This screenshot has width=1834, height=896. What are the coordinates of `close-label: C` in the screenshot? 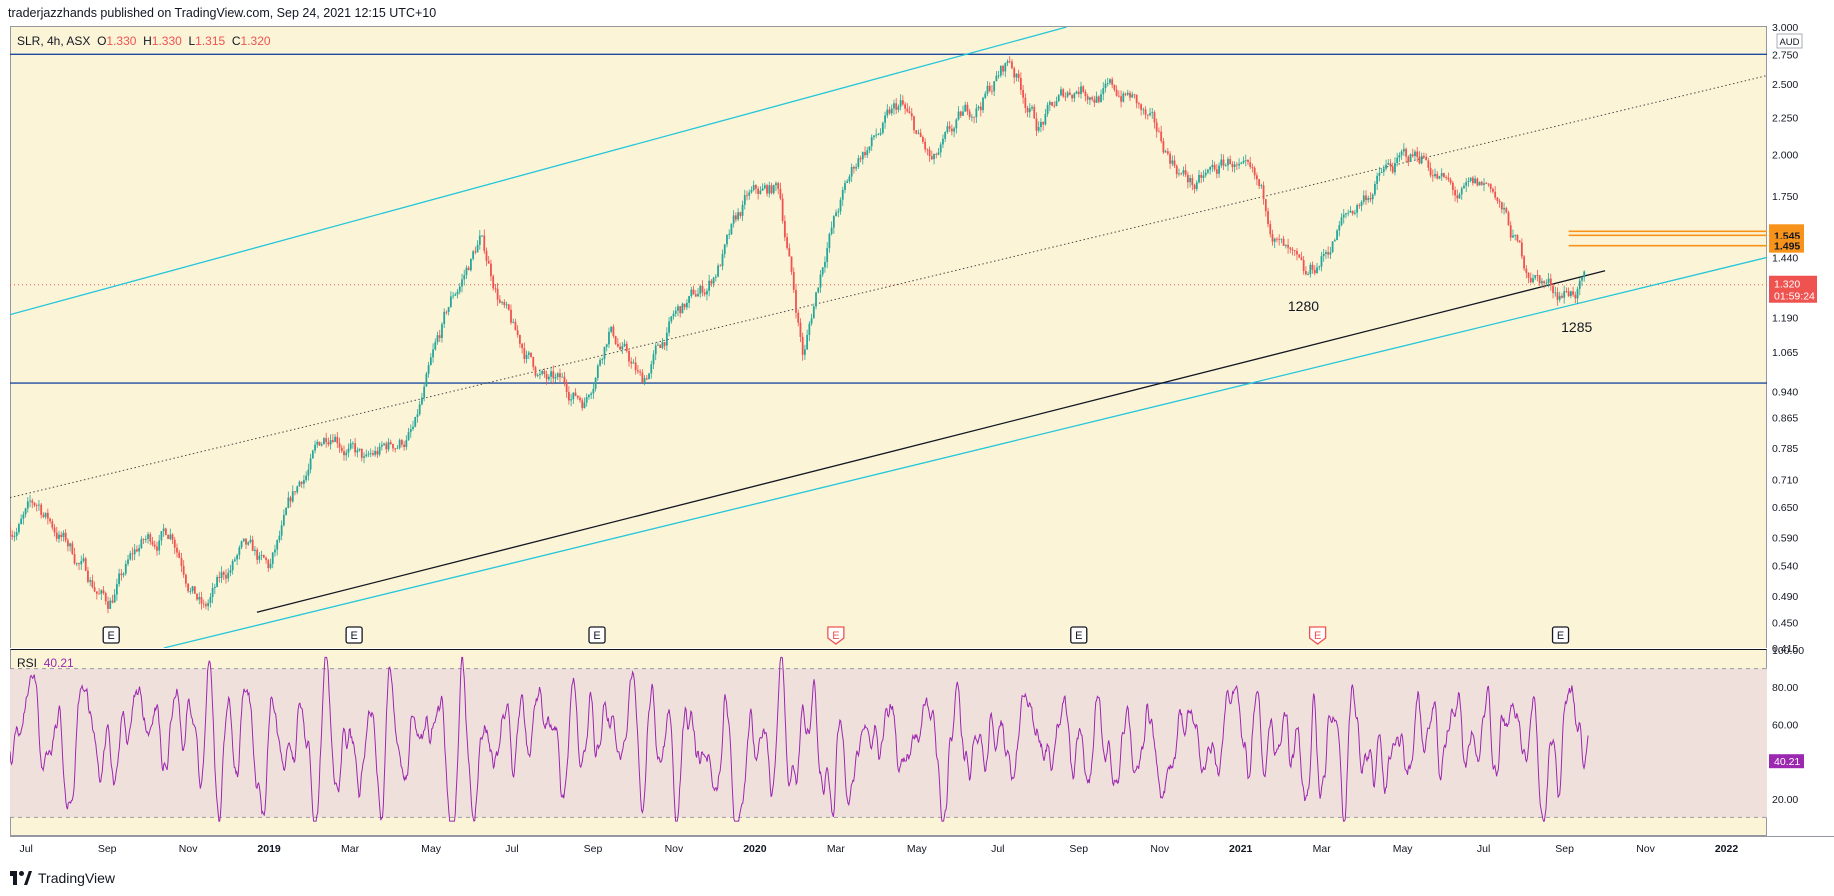 It's located at (236, 41).